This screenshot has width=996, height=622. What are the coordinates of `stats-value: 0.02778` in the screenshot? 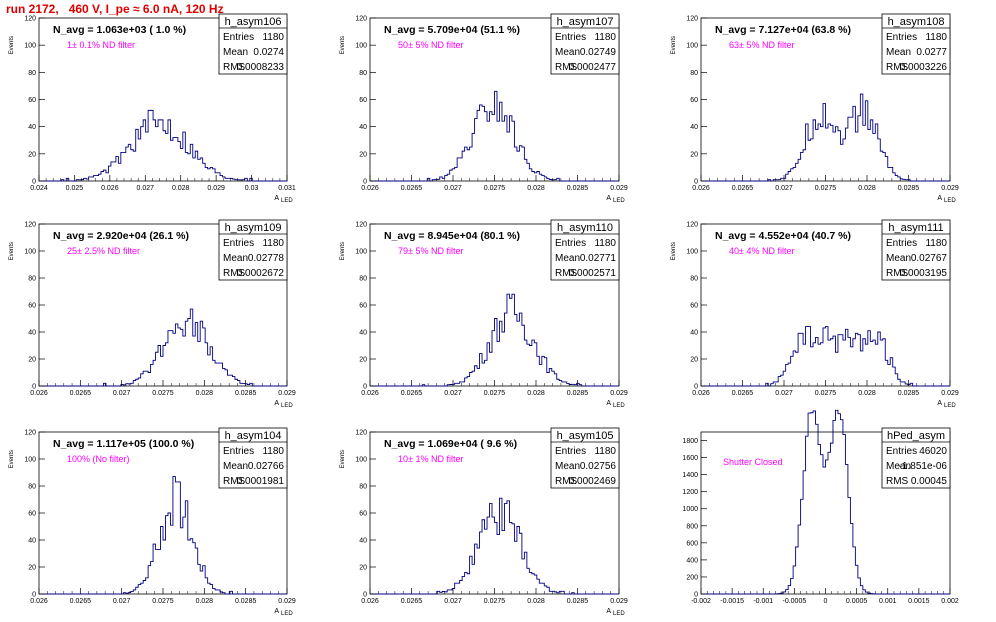 It's located at (266, 258).